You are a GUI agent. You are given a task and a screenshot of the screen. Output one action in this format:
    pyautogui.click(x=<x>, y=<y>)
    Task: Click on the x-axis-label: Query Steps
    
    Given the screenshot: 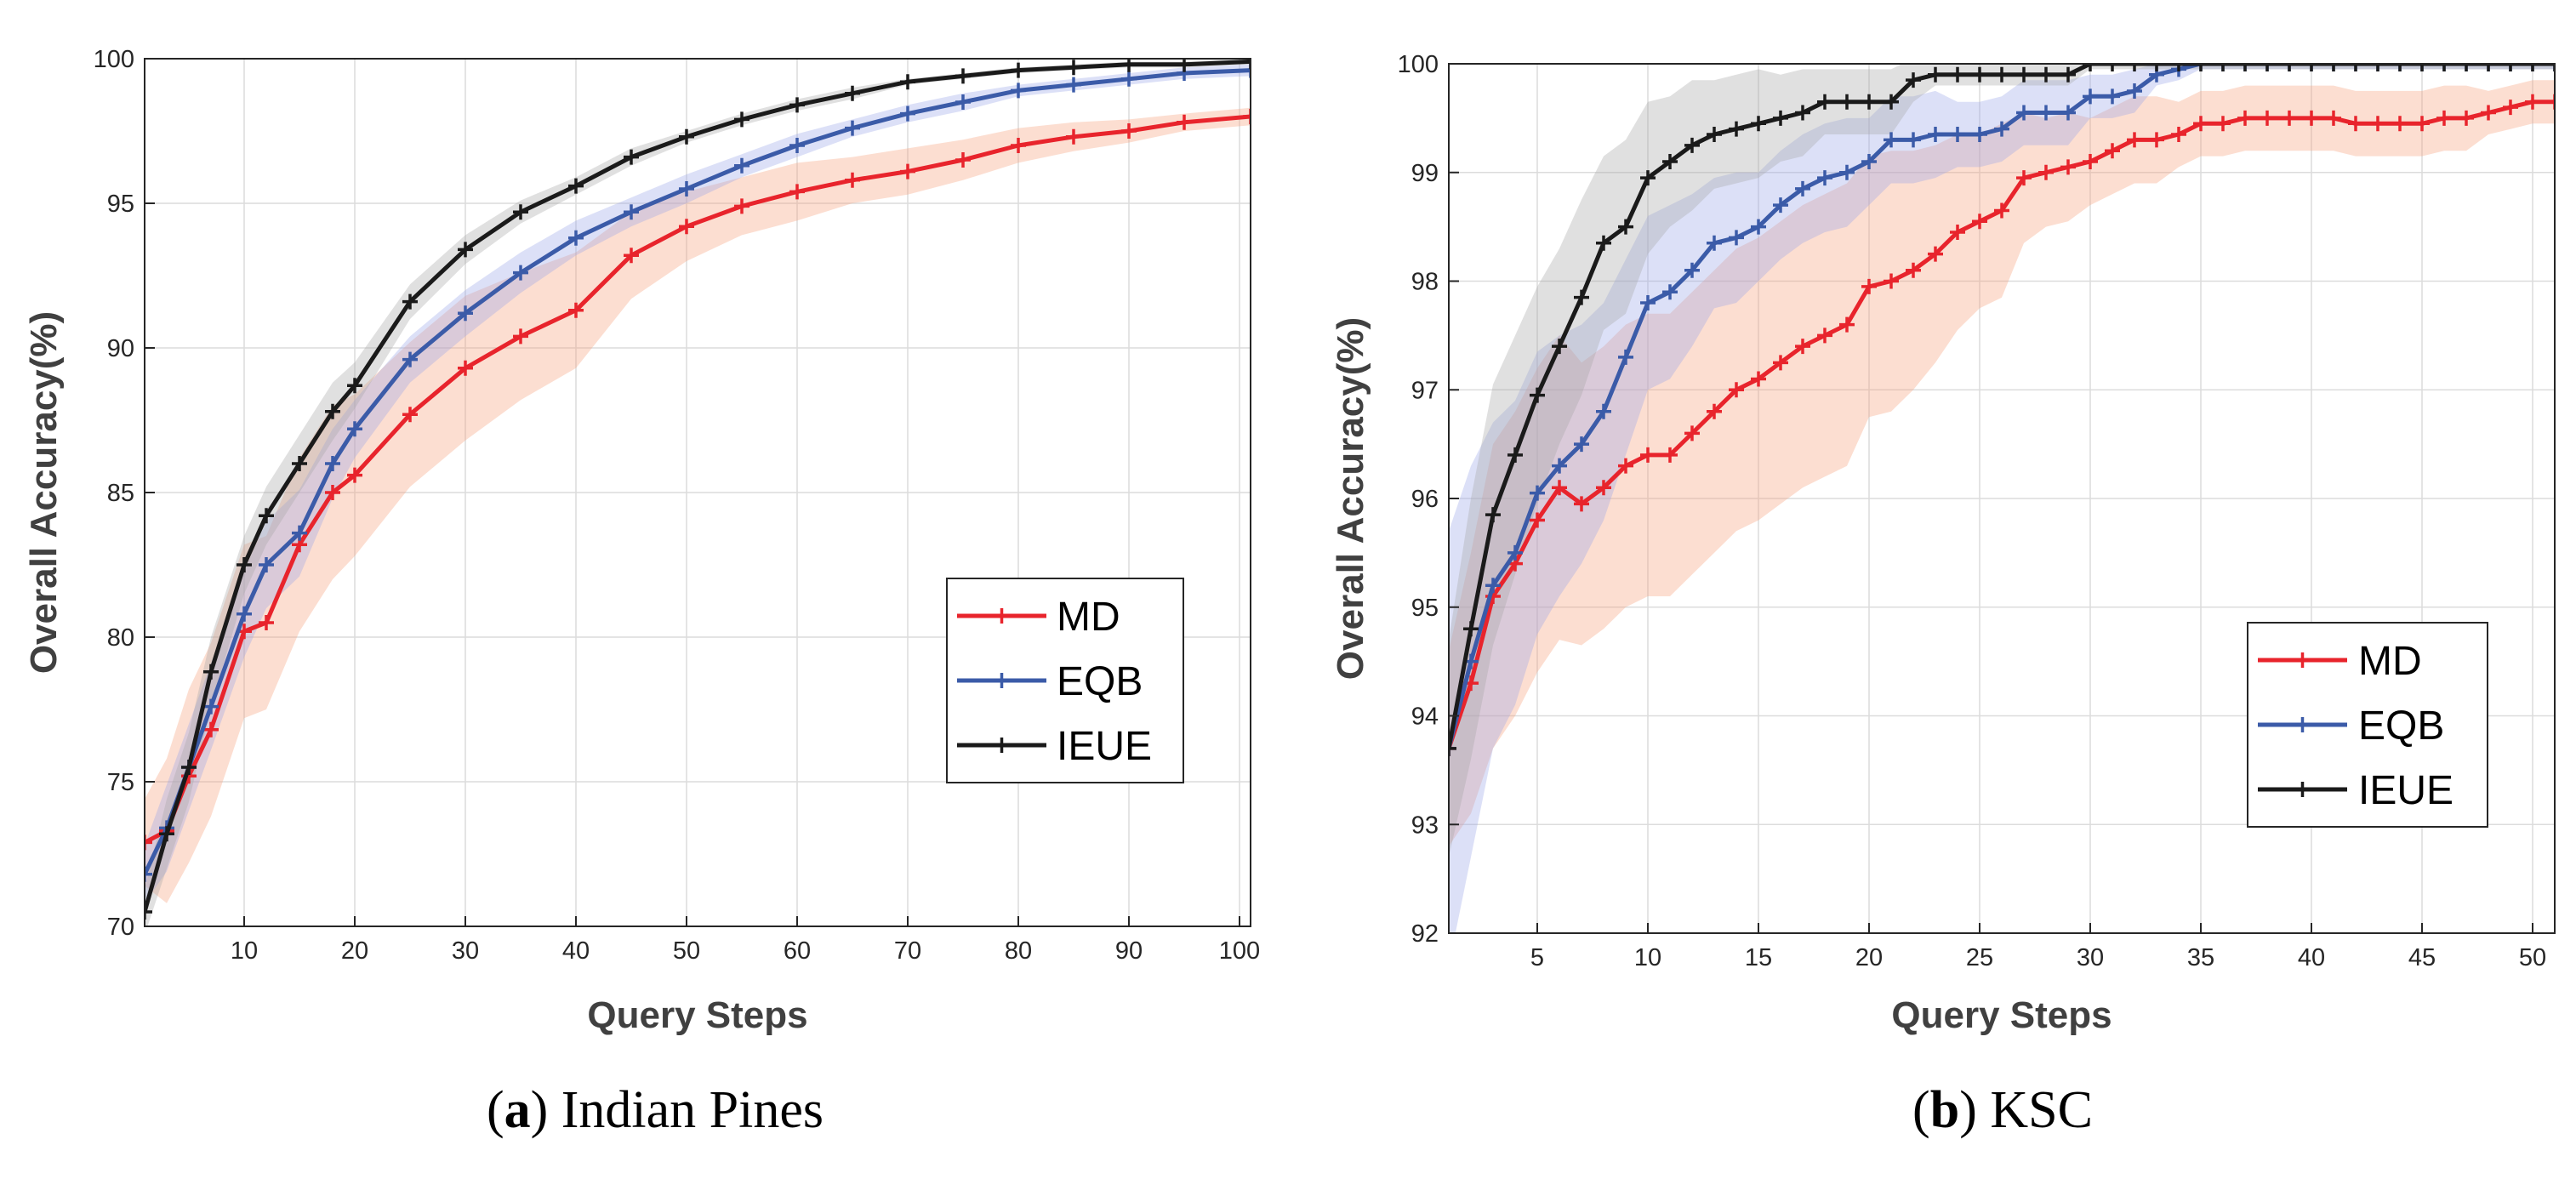 What is the action you would take?
    pyautogui.click(x=2001, y=1015)
    